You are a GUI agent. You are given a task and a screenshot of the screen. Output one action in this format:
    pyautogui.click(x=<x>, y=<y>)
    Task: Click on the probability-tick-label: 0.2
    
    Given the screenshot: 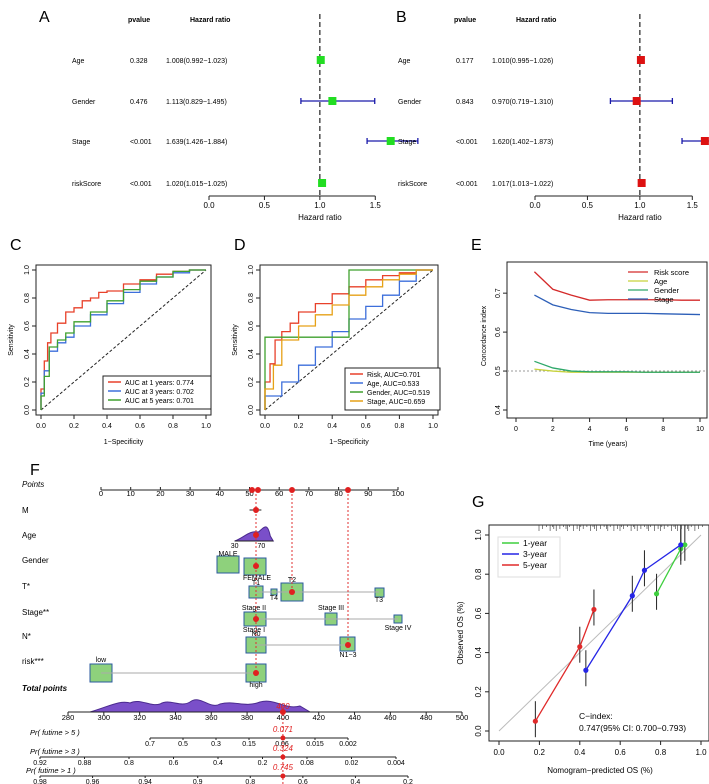 What is the action you would take?
    pyautogui.click(x=408, y=781)
    